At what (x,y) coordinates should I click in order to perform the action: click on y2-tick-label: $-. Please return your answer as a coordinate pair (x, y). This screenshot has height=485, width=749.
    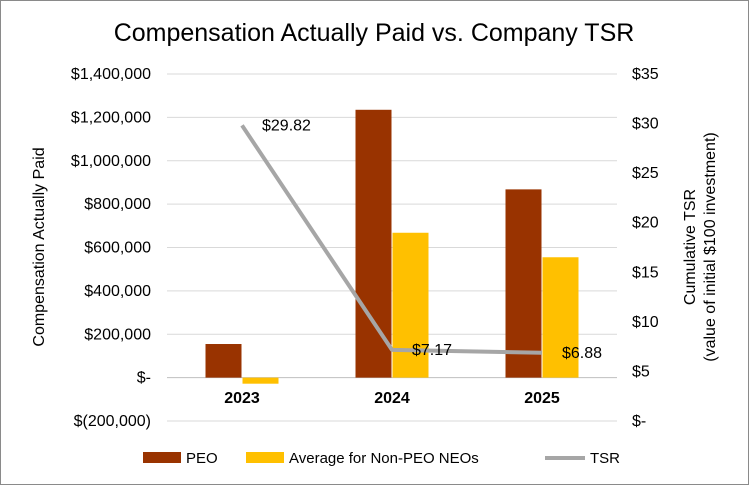
    Looking at the image, I should click on (639, 421).